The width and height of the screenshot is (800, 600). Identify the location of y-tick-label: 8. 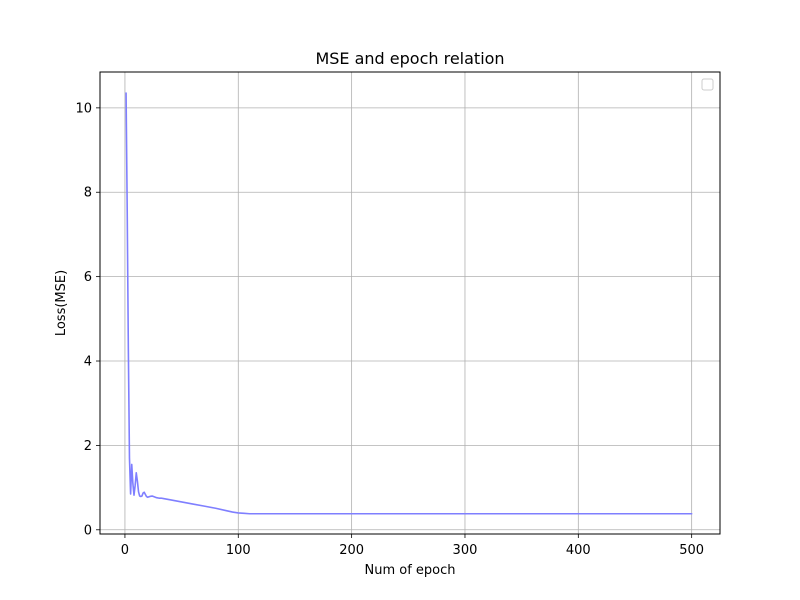
(88, 193).